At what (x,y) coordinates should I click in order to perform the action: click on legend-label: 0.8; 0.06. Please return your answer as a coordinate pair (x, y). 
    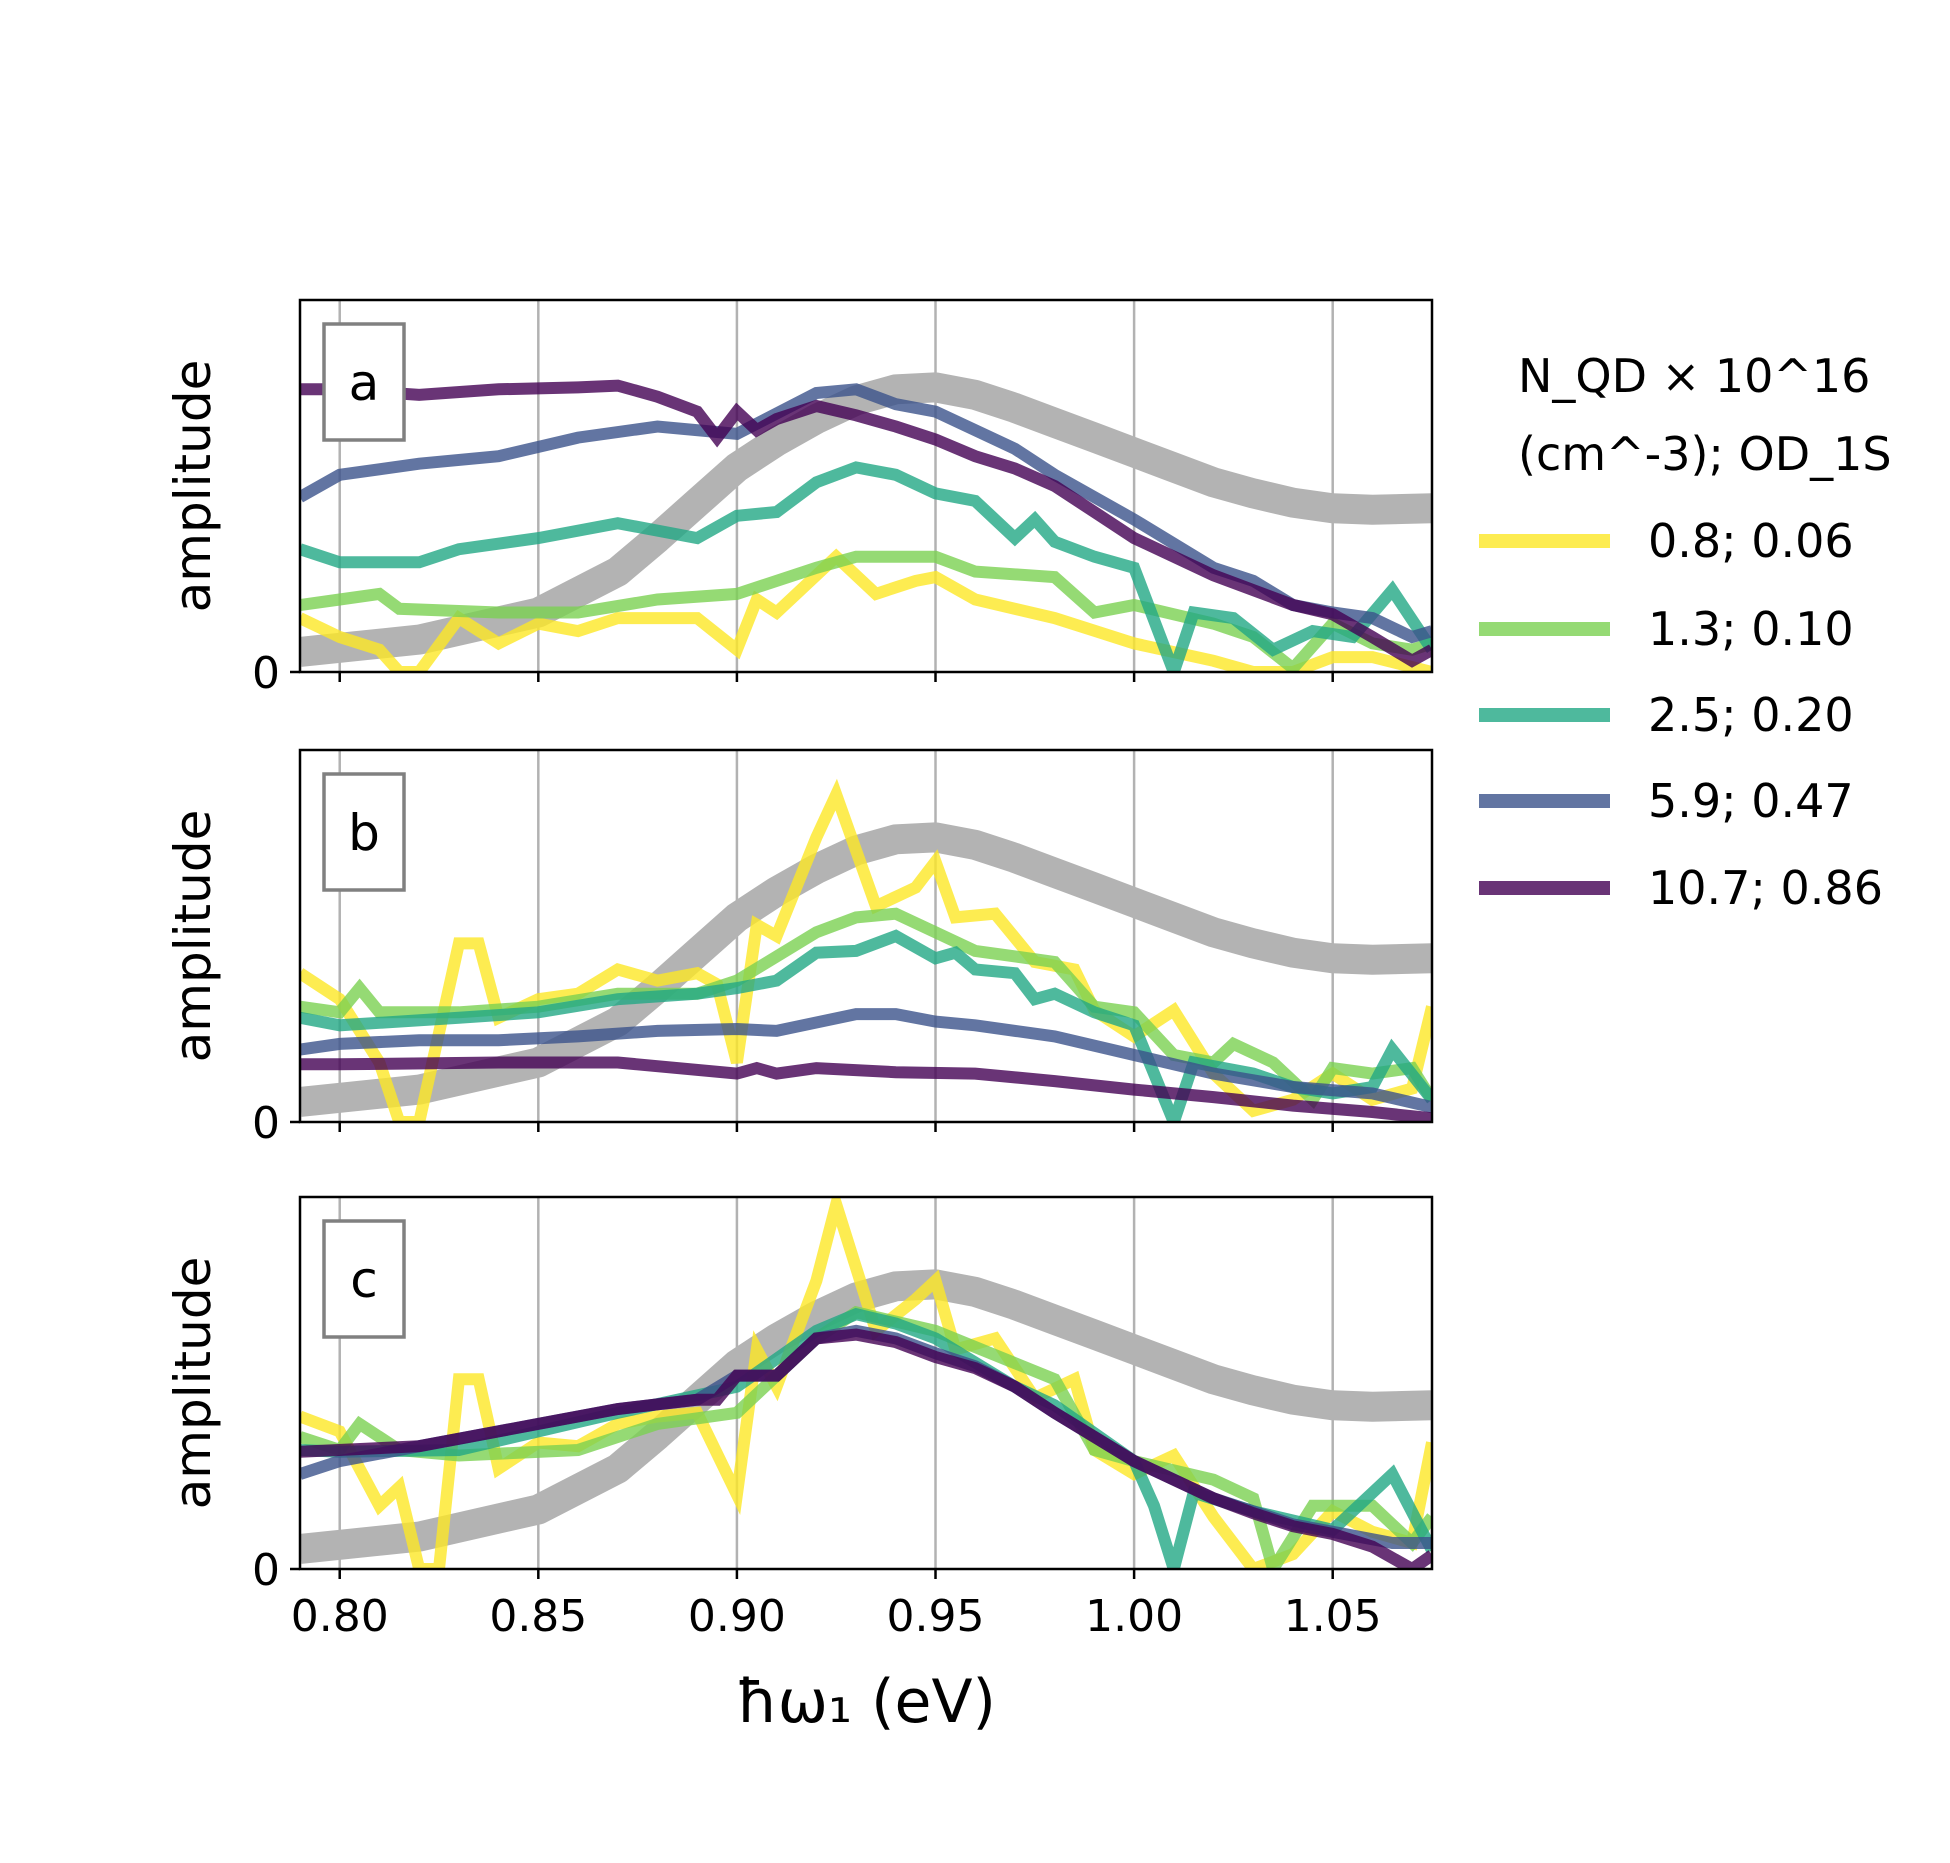
    Looking at the image, I should click on (1751, 541).